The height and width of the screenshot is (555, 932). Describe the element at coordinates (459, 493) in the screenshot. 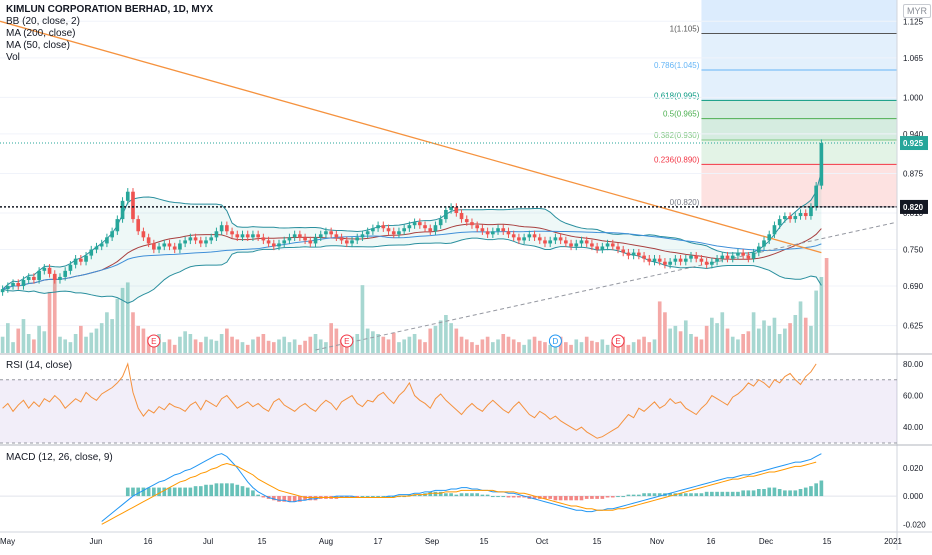

I see `signal-line` at that location.